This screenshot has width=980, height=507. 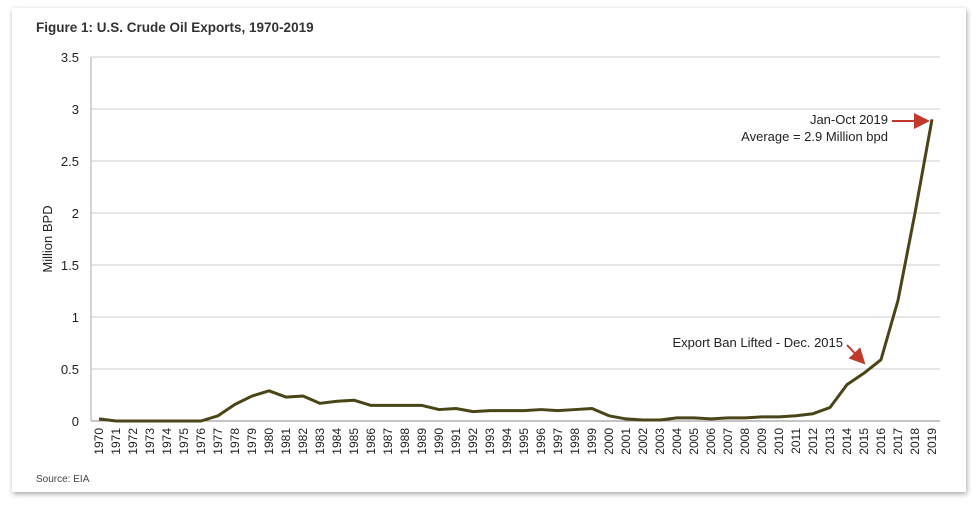 I want to click on y-axis-label: Million BPD, so click(x=47, y=238).